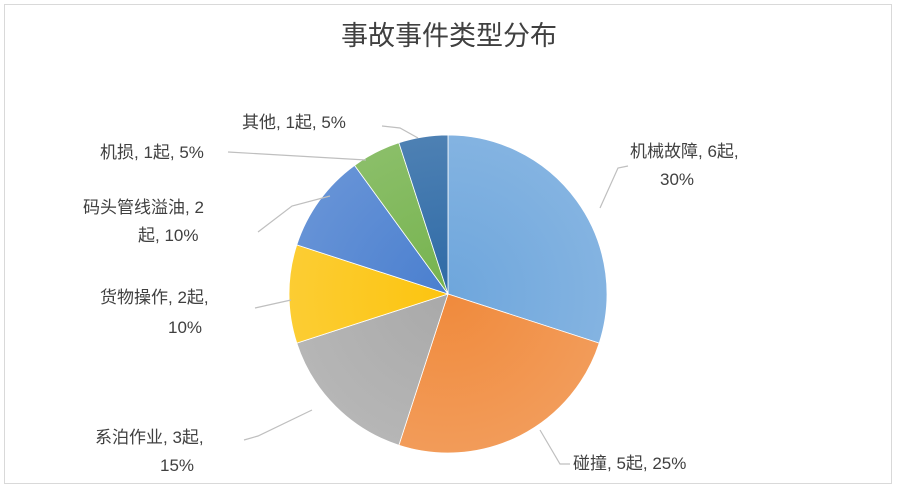 The image size is (898, 490). Describe the element at coordinates (143, 207) in the screenshot. I see `data-label-4: 码头管线溢油, 2` at that location.